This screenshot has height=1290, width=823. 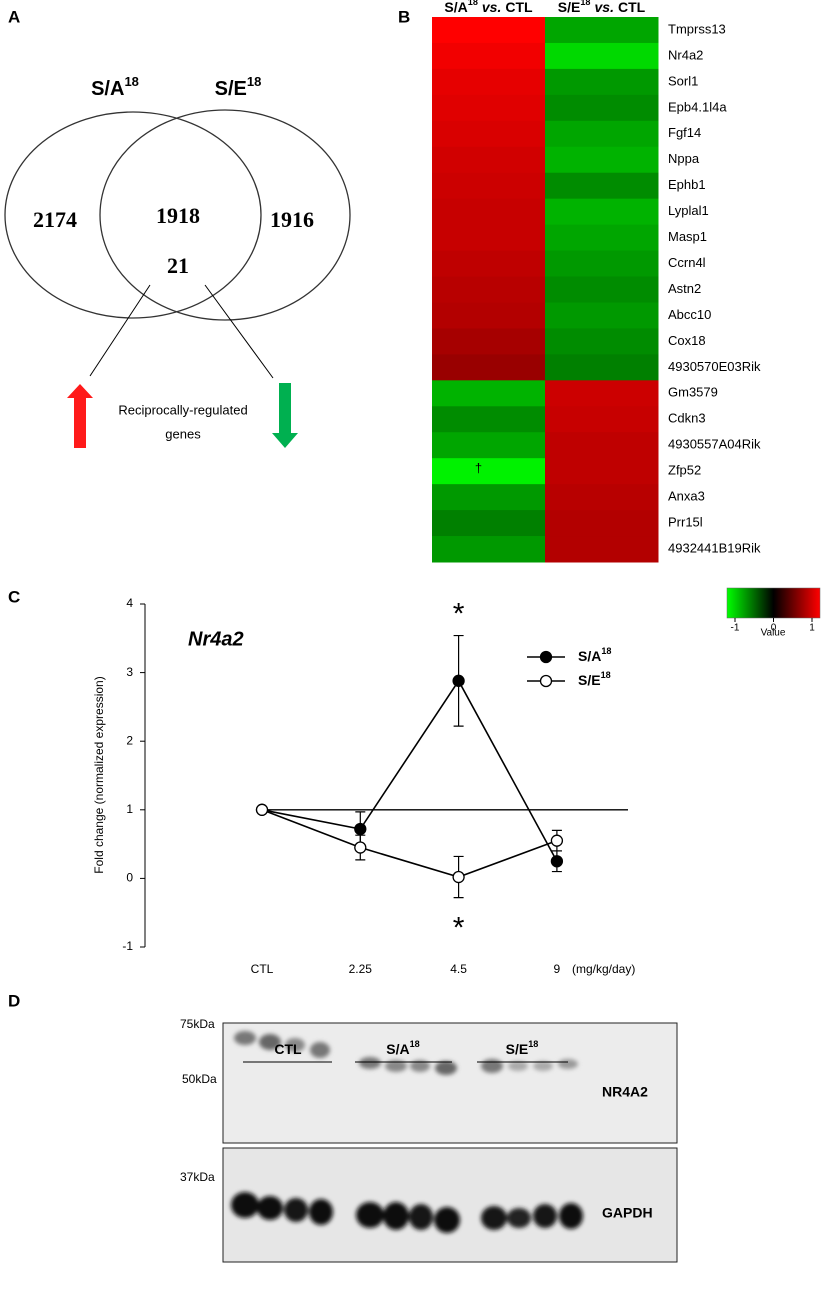 What do you see at coordinates (687, 236) in the screenshot?
I see `gene-label: Masp1` at bounding box center [687, 236].